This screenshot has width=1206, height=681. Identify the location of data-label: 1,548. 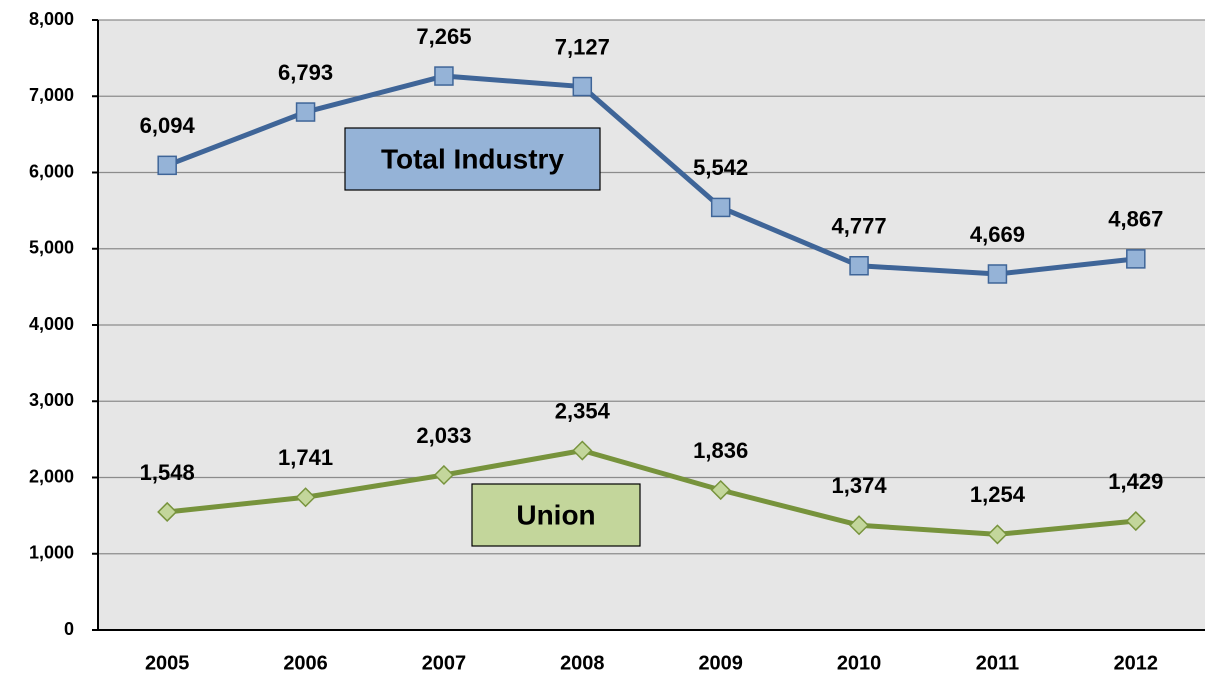
(167, 472).